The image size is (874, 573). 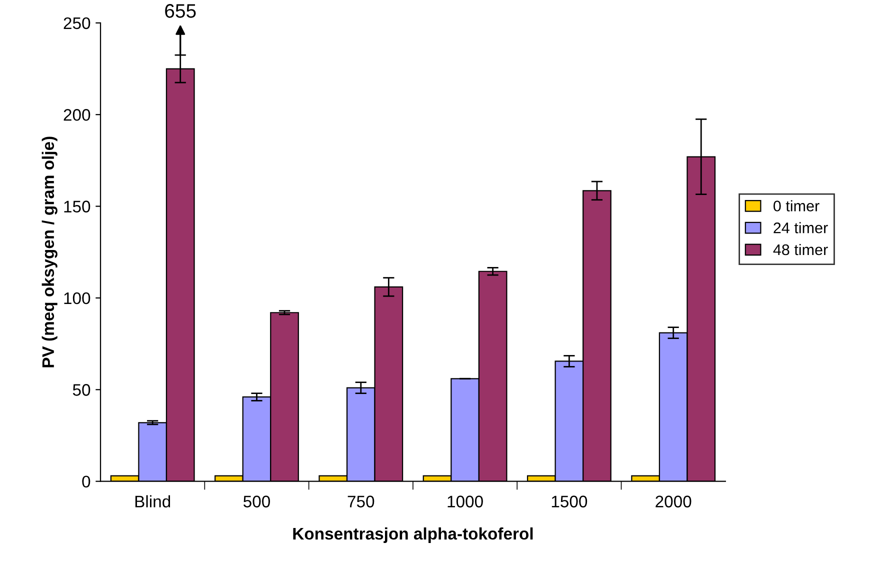 I want to click on legend-label: 24 timer, so click(x=801, y=228).